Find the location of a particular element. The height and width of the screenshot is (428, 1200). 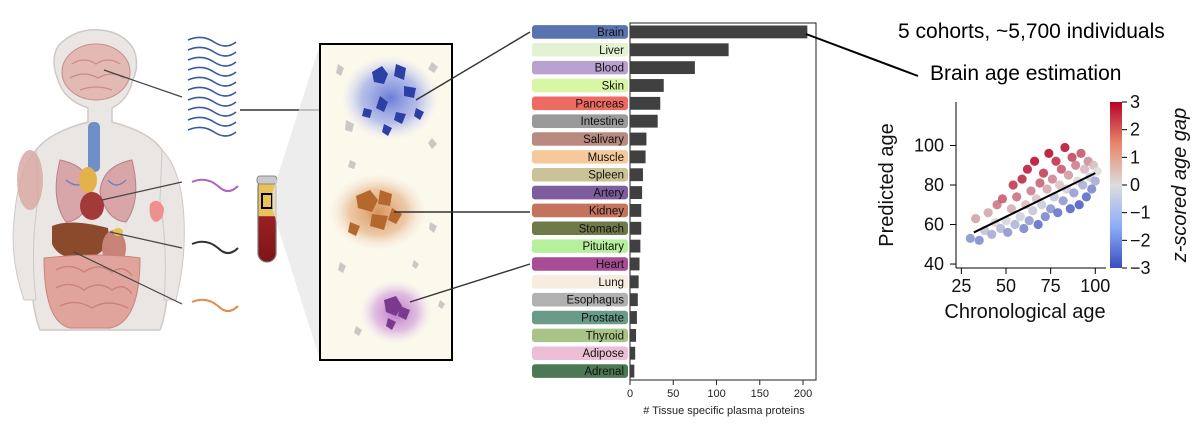

tissue-label-stomach: Stomach is located at coordinates (601, 229).